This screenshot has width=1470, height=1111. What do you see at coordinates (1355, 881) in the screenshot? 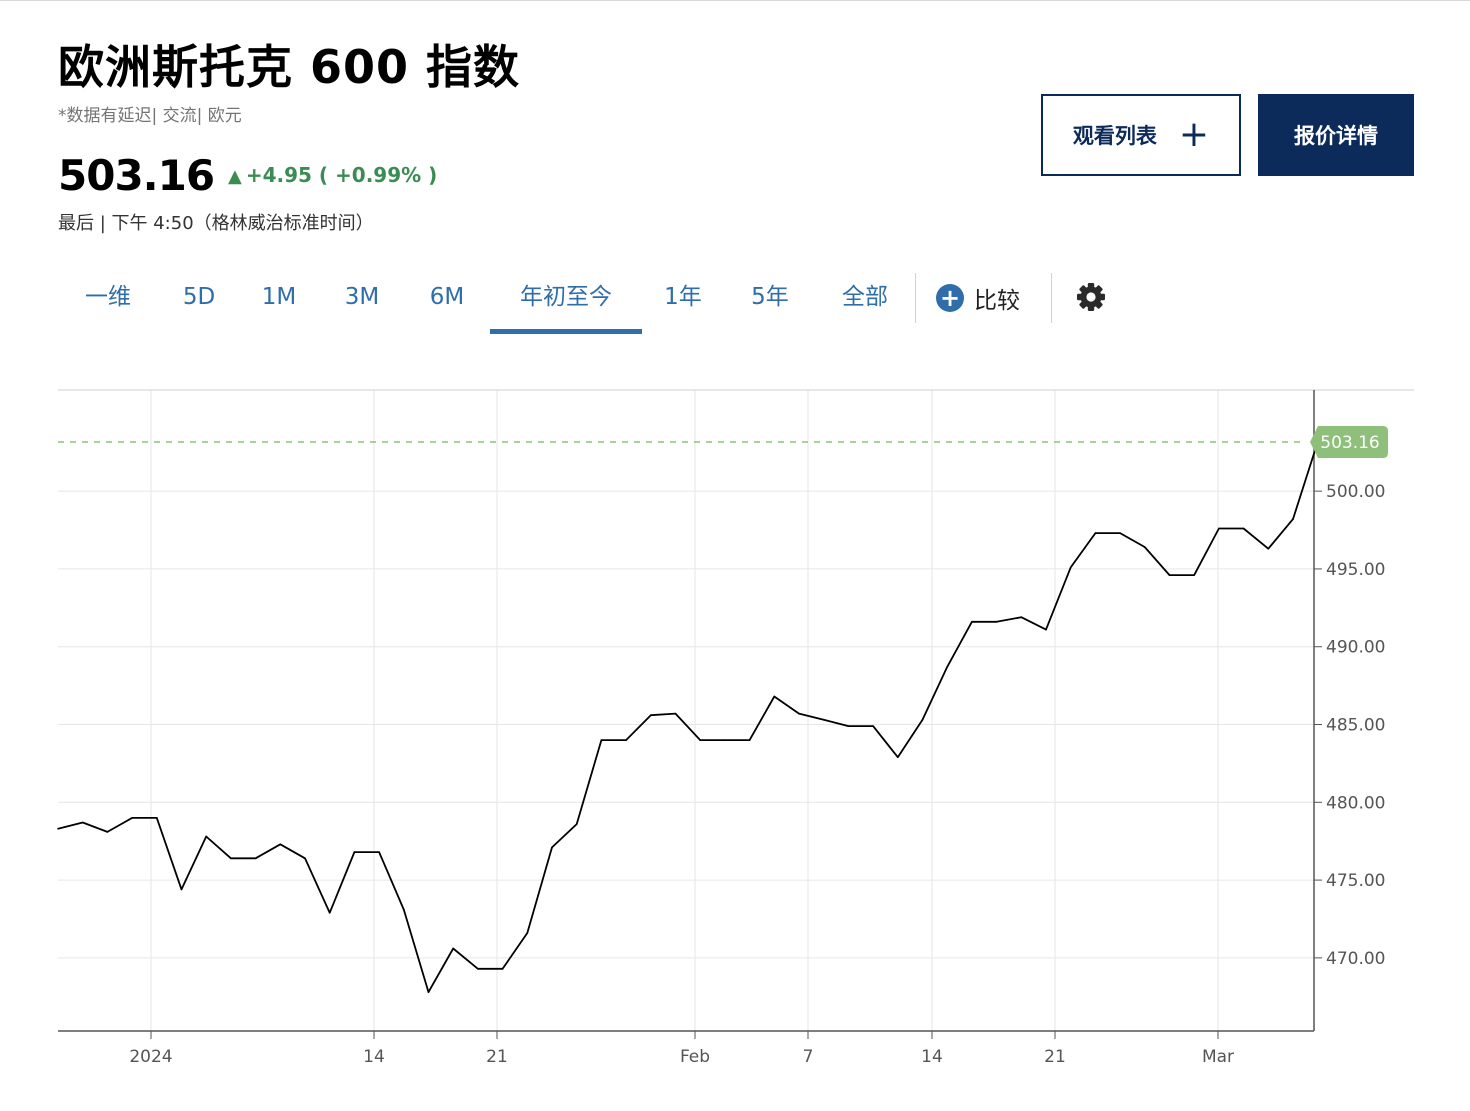
I see `y-tick-label: 475.00` at bounding box center [1355, 881].